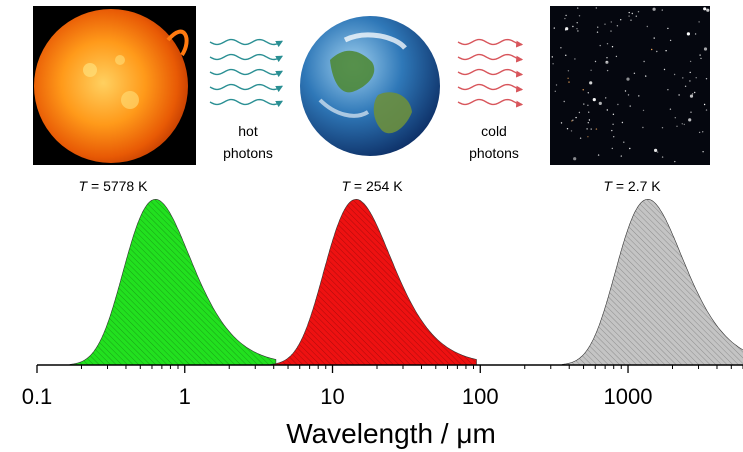  What do you see at coordinates (37, 396) in the screenshot?
I see `x-tick-label: 0.1` at bounding box center [37, 396].